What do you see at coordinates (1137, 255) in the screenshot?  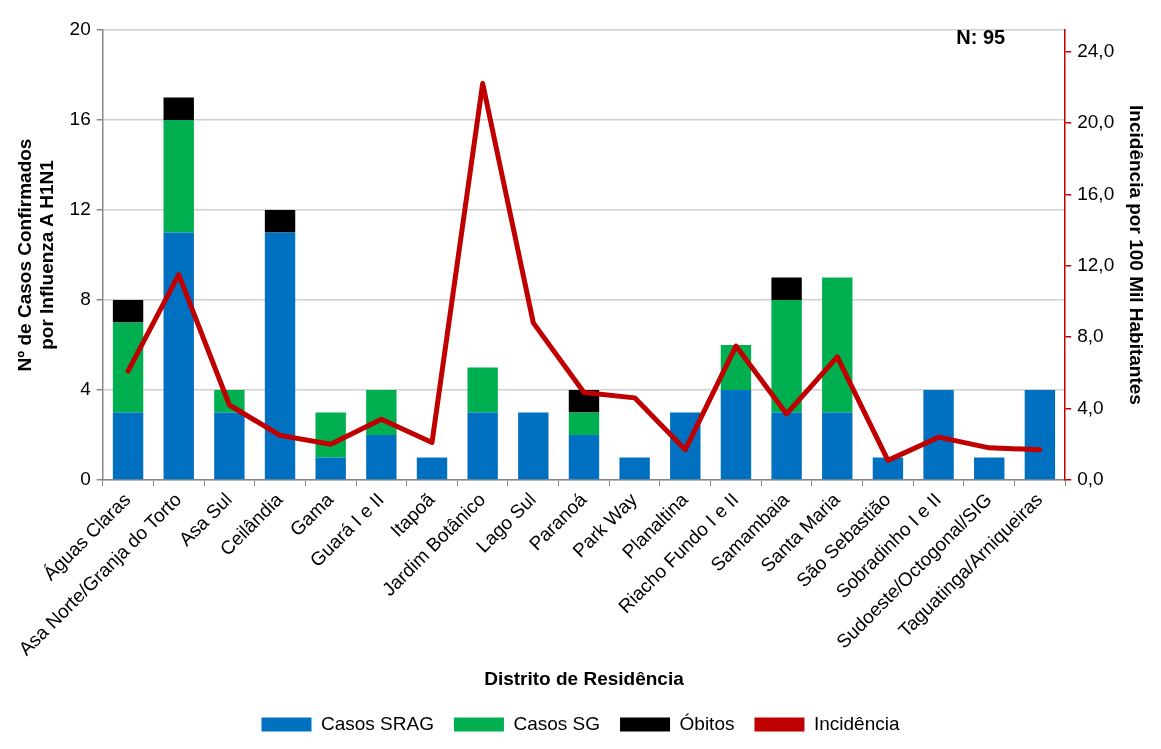 I see `y2-axis-title: Incidência por 100 Mil Habitantes` at bounding box center [1137, 255].